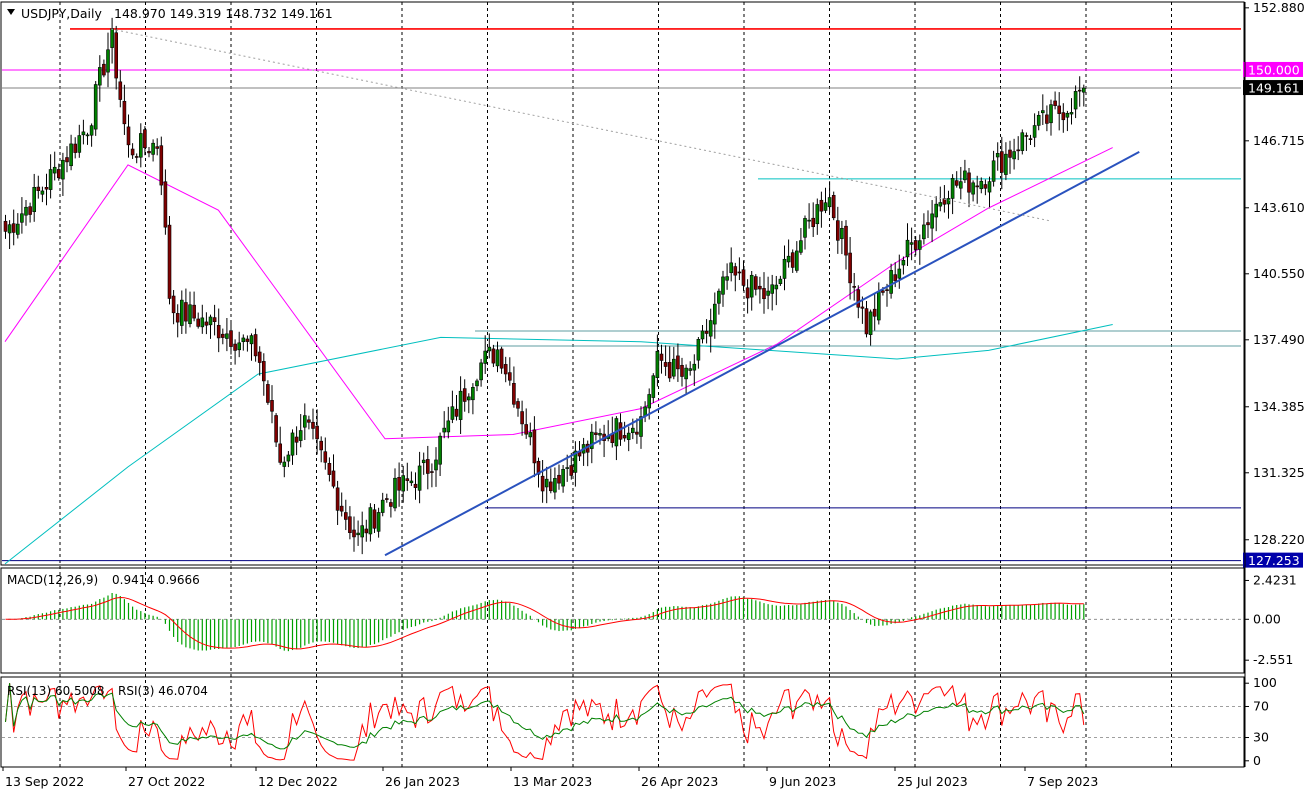 The image size is (1313, 795). I want to click on macd-tick-label: -2.551, so click(1273, 659).